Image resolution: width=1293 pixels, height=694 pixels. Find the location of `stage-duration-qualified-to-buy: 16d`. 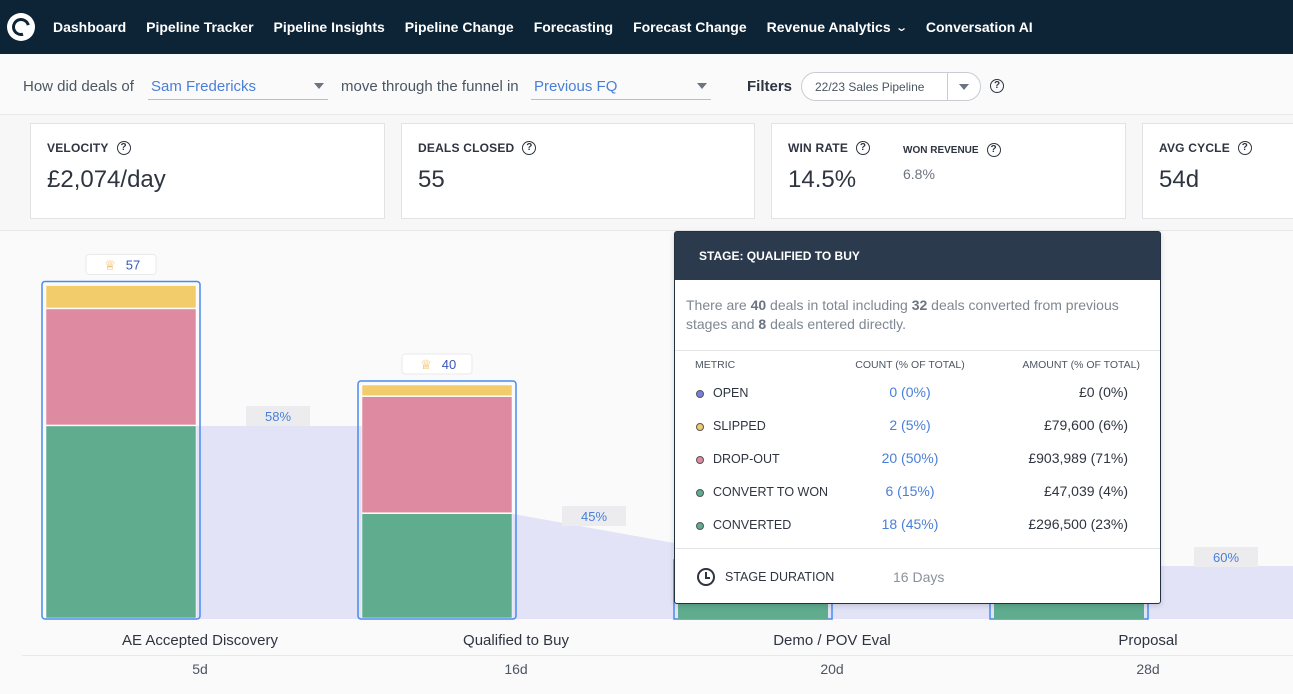

stage-duration-qualified-to-buy: 16d is located at coordinates (516, 669).